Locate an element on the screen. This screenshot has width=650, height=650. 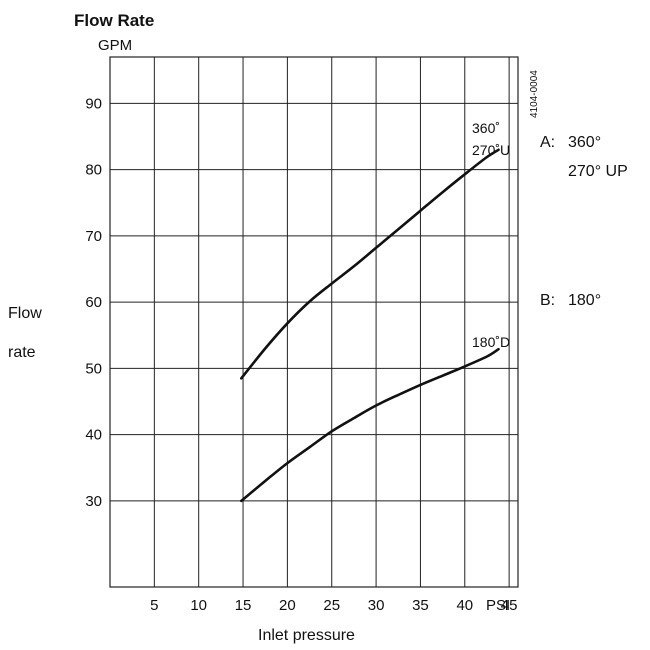
y-tick-label: 30 is located at coordinates (93, 501).